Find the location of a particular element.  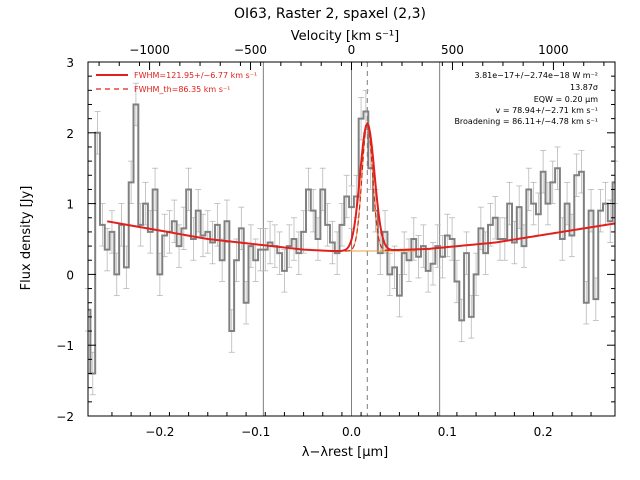

x-axis-label: λ−λrest [μm] is located at coordinates (345, 452).